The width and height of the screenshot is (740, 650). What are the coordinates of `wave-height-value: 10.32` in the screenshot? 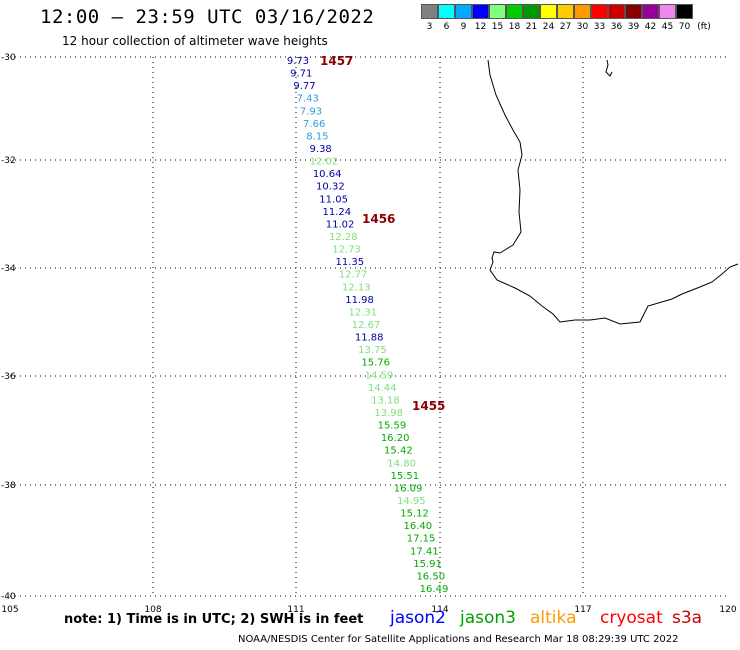 It's located at (330, 187).